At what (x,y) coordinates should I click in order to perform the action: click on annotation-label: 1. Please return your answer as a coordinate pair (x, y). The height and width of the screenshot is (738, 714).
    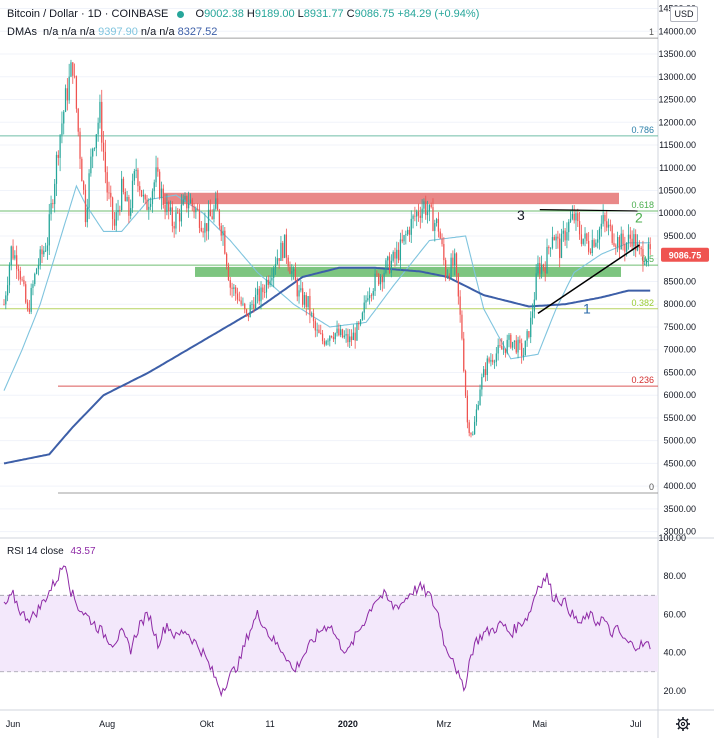
    Looking at the image, I should click on (587, 308).